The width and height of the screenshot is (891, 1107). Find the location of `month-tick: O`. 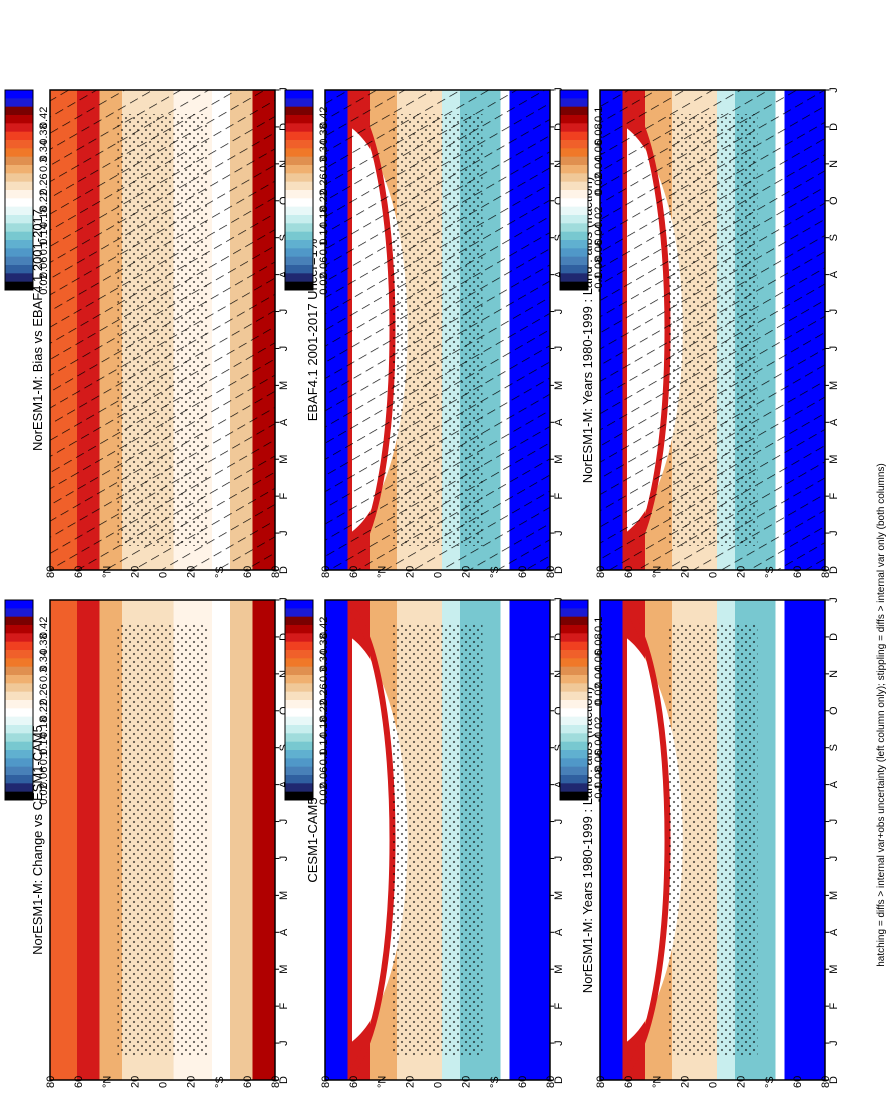

month-tick: O is located at coordinates (559, 200).